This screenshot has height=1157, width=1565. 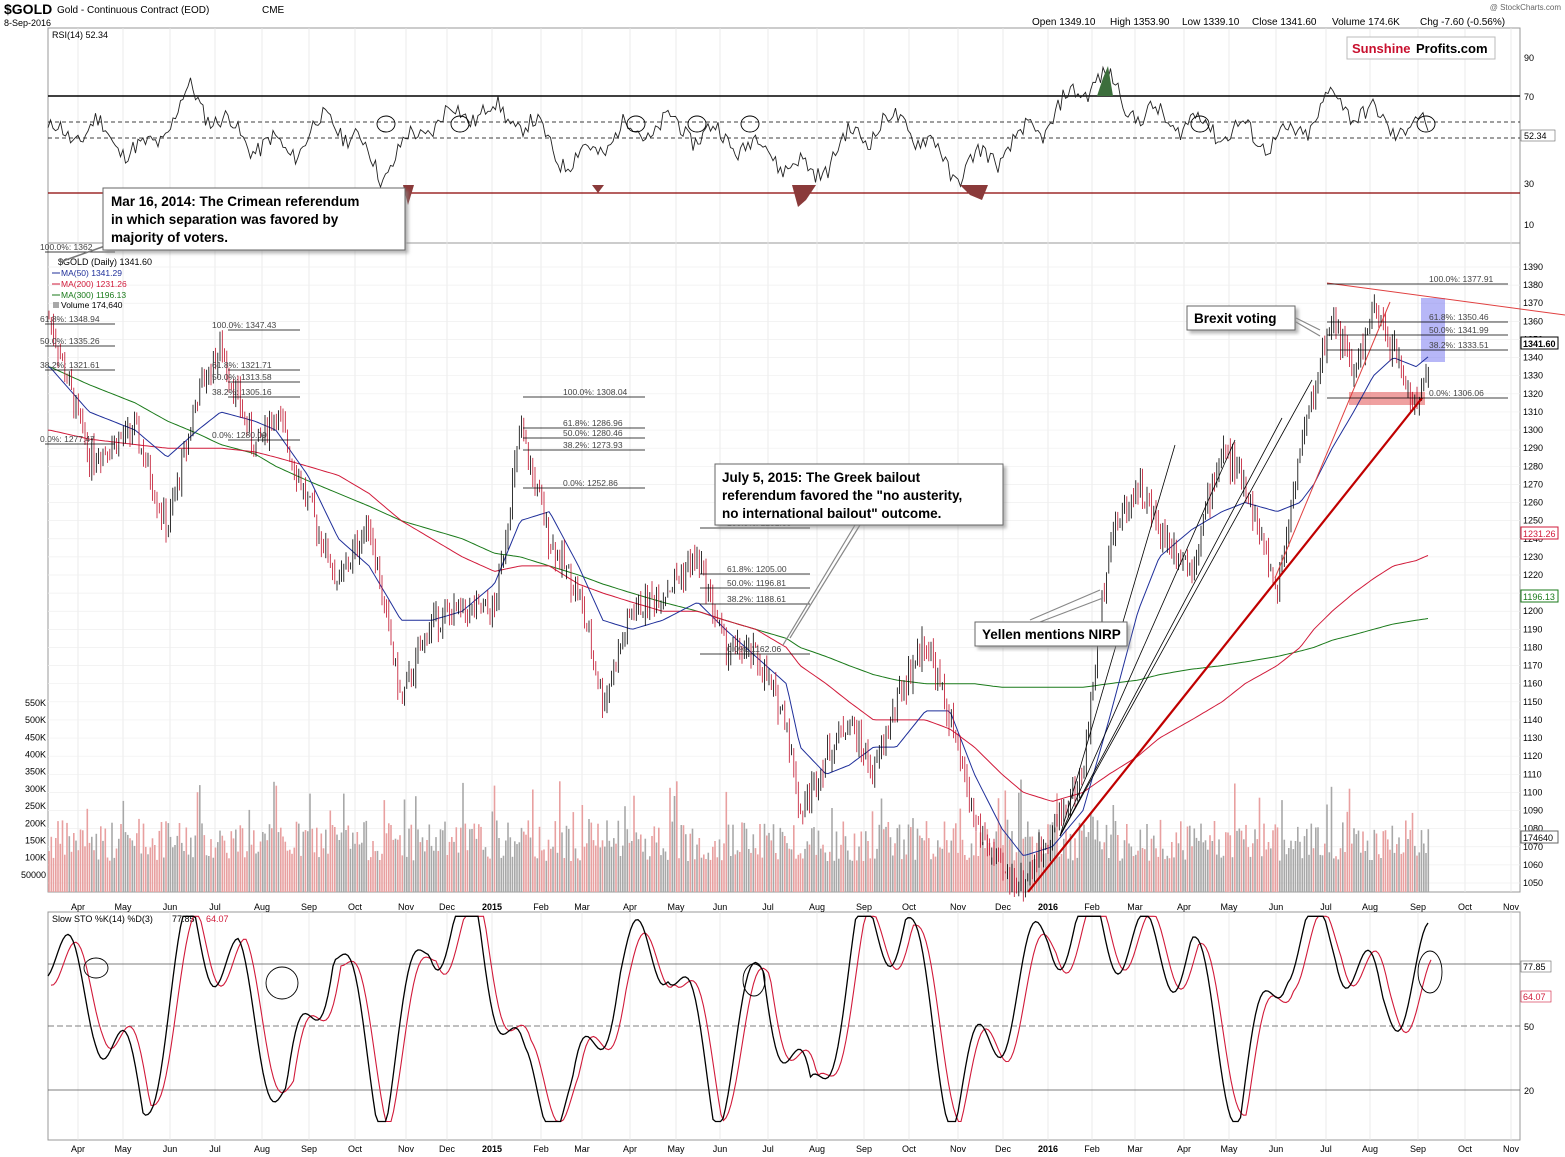 What do you see at coordinates (541, 1149) in the screenshot?
I see `stoch-month-label: Feb` at bounding box center [541, 1149].